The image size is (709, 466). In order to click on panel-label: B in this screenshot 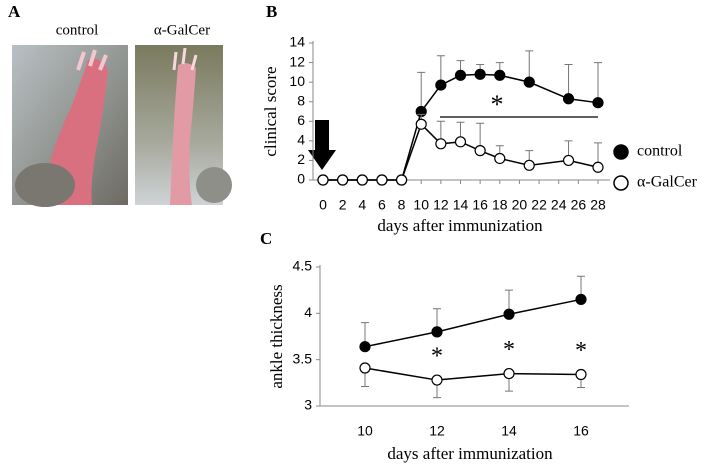, I will do `click(271, 11)`.